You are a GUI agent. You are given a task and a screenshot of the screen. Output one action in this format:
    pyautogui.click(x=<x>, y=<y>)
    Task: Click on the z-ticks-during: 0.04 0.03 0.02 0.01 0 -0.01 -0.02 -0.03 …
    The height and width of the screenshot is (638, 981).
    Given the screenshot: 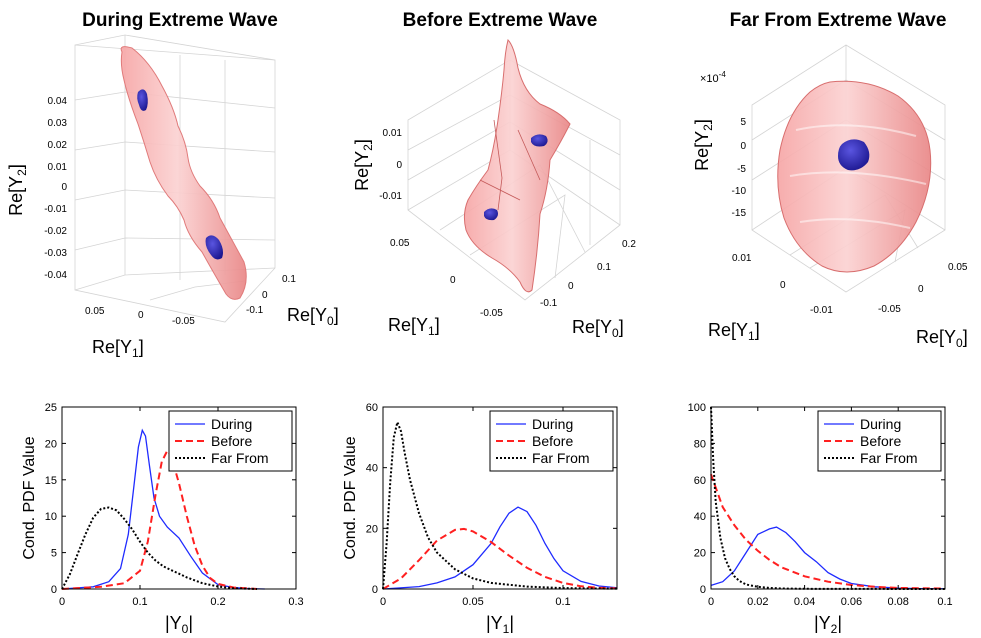 What is the action you would take?
    pyautogui.click(x=55, y=188)
    